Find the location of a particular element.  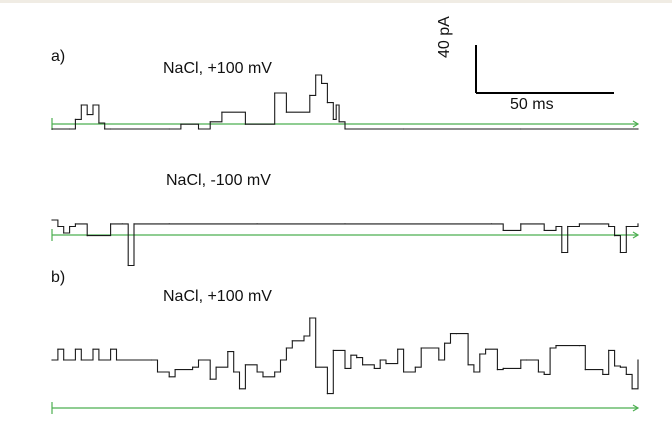

condition-label-b-positive: NaCl, +100 mV is located at coordinates (217, 296).